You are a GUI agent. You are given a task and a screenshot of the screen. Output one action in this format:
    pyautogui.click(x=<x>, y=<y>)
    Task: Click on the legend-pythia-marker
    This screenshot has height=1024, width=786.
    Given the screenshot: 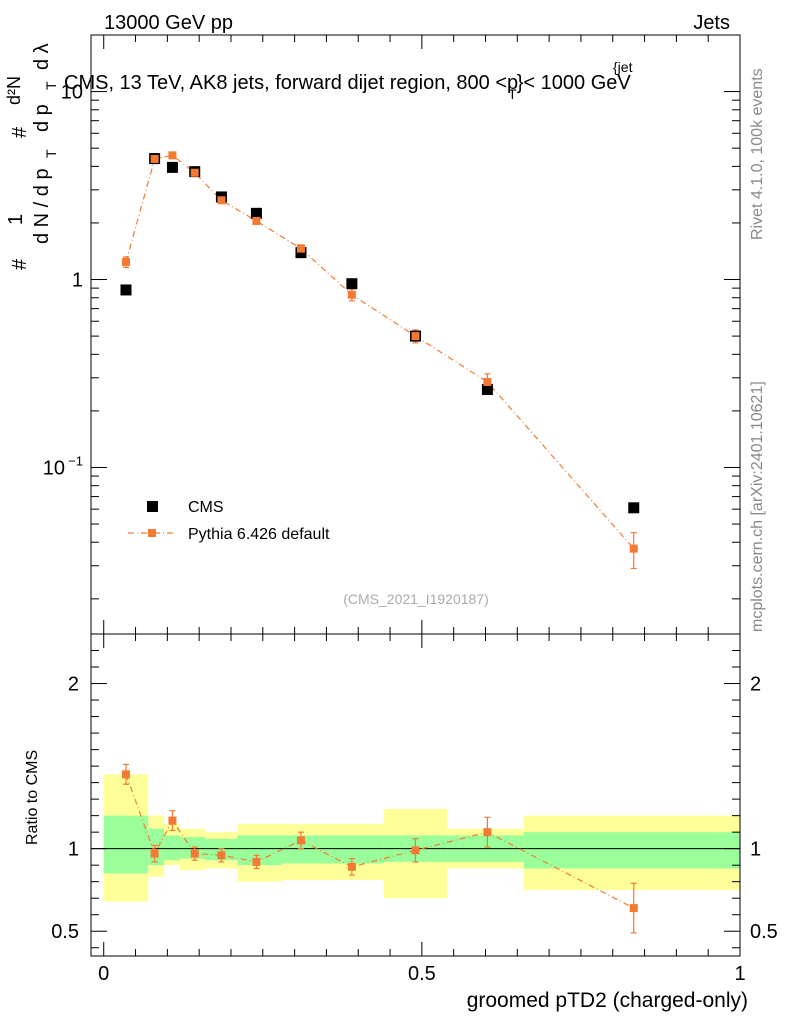 What is the action you would take?
    pyautogui.click(x=152, y=533)
    